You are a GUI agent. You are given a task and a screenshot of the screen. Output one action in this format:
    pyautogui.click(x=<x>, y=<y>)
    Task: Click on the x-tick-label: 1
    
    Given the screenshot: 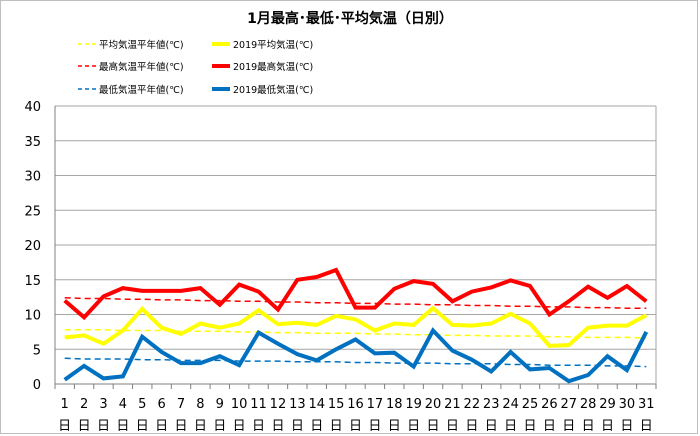 What is the action you would take?
    pyautogui.click(x=65, y=404)
    